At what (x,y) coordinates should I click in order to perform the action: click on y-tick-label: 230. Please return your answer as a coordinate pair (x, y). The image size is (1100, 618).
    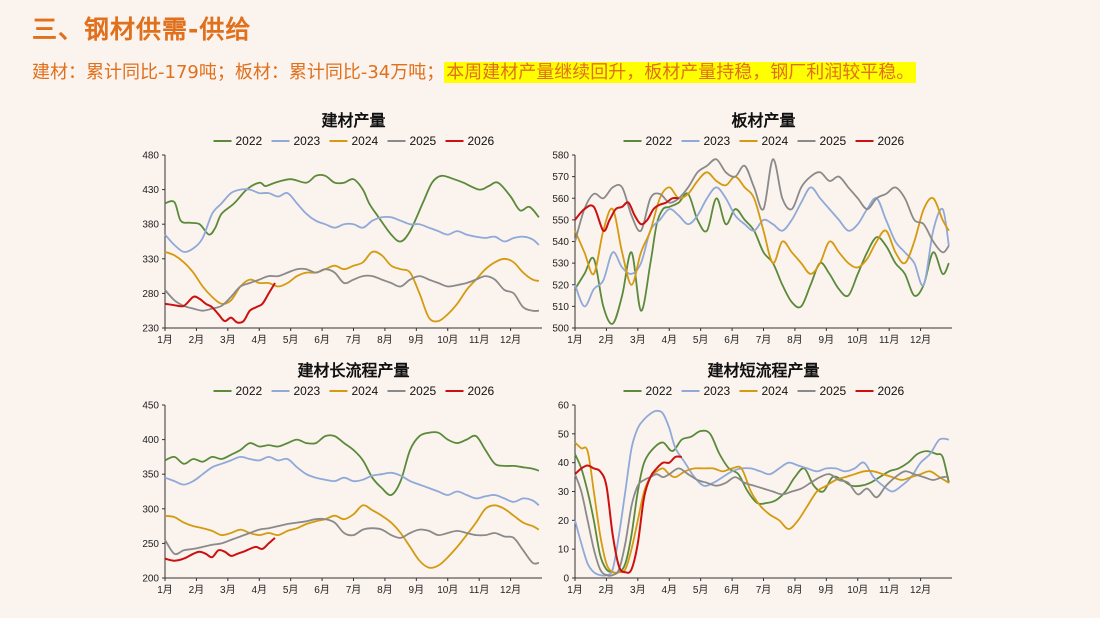
    Looking at the image, I should click on (150, 329).